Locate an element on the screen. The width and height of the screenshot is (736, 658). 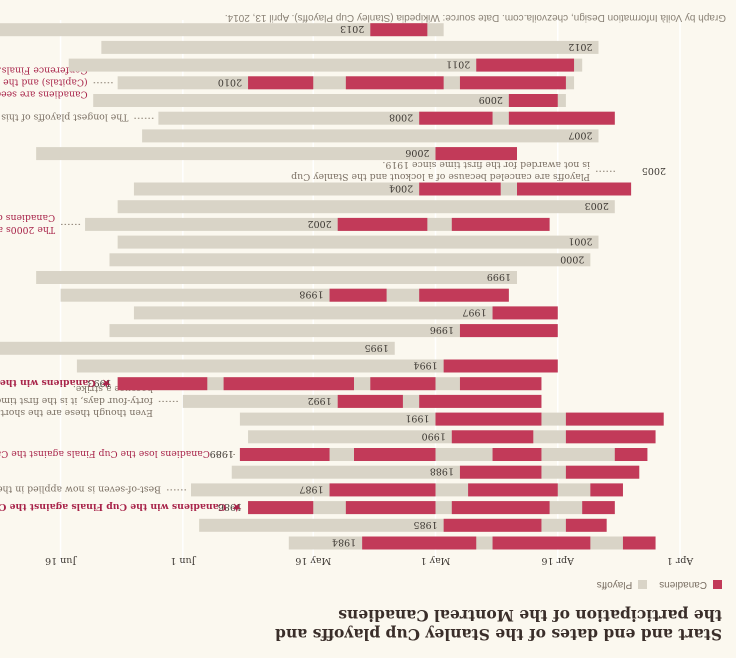
year-label: 2006 is located at coordinates (417, 152).